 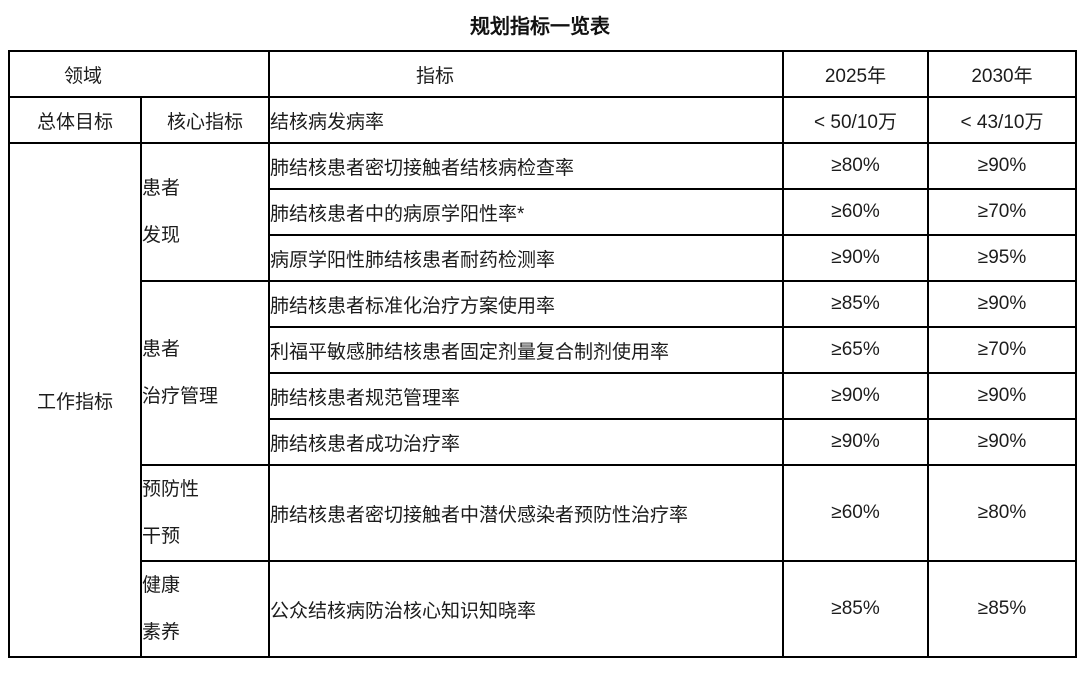 What do you see at coordinates (526, 609) in the screenshot?
I see `cell-indicator: 公众结核病防治核心知识知晓率` at bounding box center [526, 609].